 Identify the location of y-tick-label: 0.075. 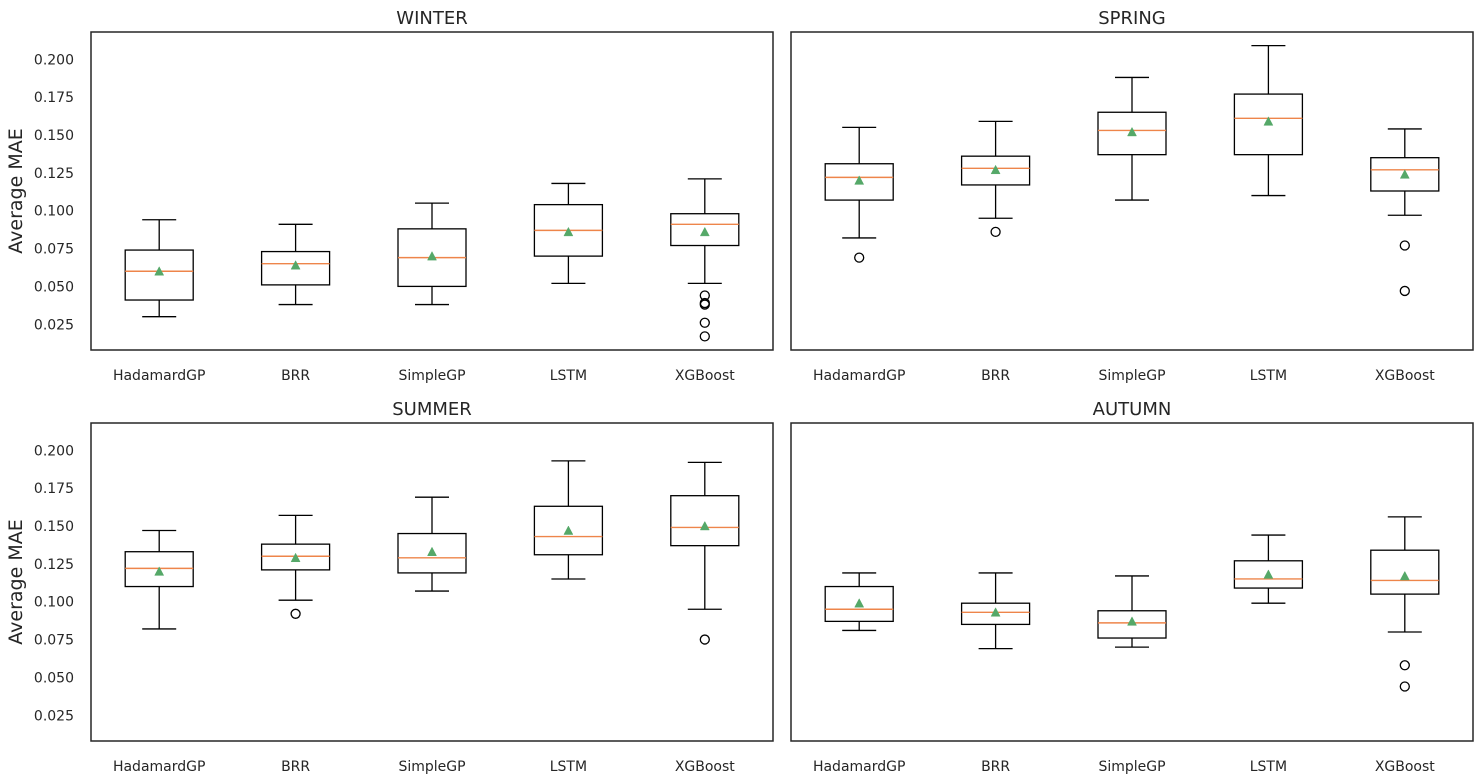
(54, 641).